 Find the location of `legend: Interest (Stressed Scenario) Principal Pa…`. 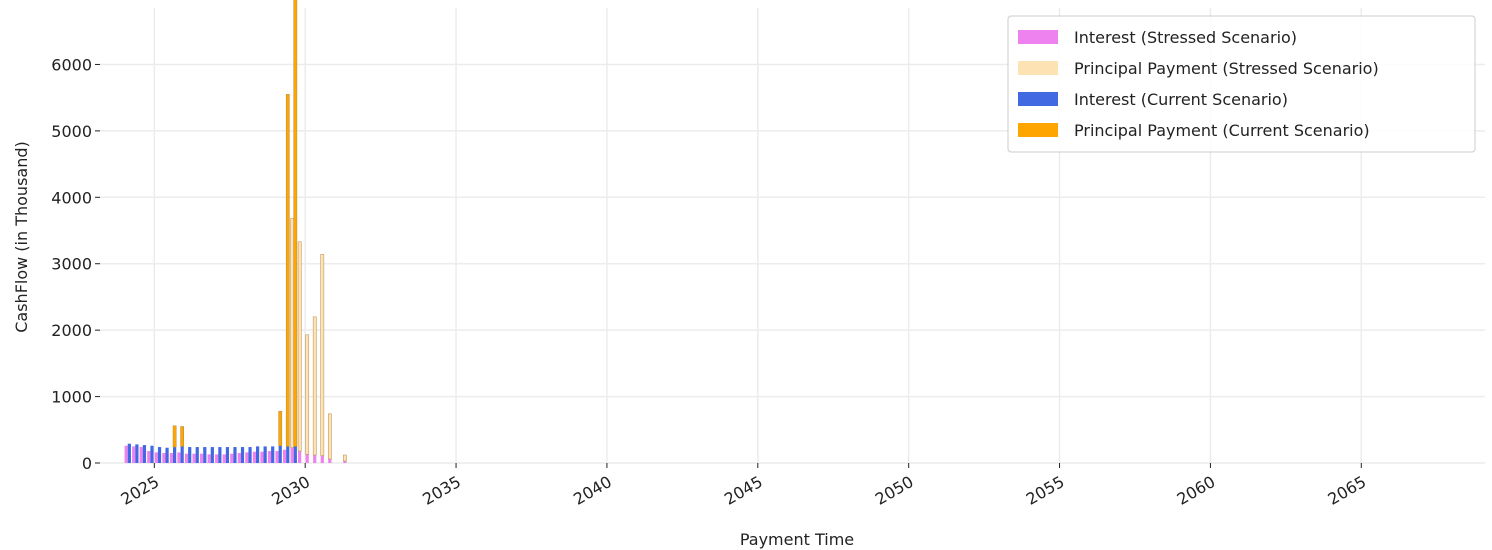

legend: Interest (Stressed Scenario) Principal Pa… is located at coordinates (1241, 84).